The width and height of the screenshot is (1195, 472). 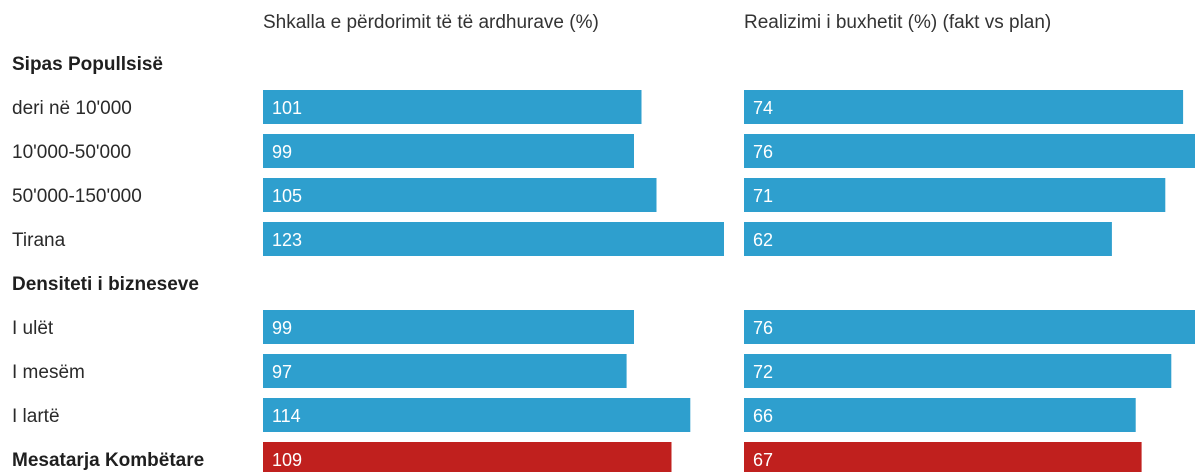 What do you see at coordinates (33, 328) in the screenshot?
I see `category-label: I ulët` at bounding box center [33, 328].